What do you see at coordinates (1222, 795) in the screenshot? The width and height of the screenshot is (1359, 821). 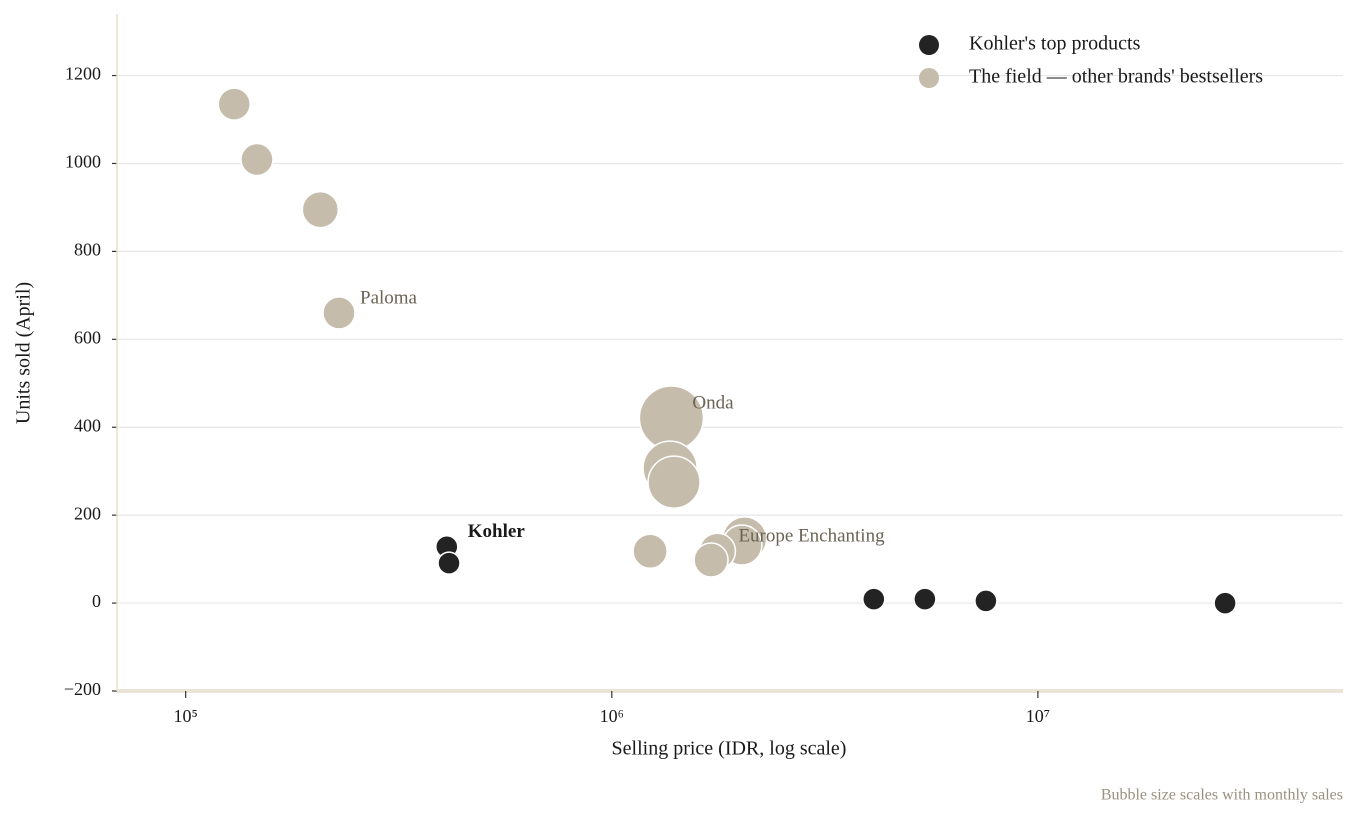 I see `footnote: Bubble size scales with monthly sales` at bounding box center [1222, 795].